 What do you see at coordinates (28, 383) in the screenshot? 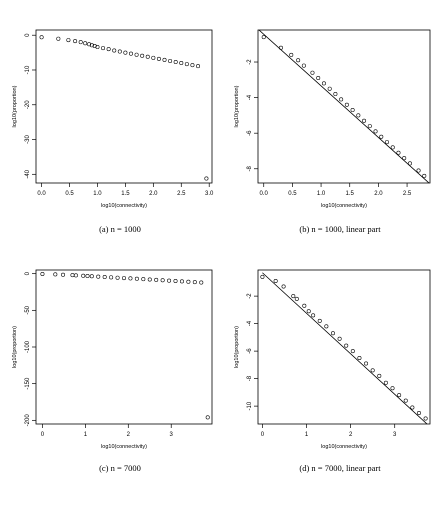
I see `y-tick-label: -150` at bounding box center [28, 383].